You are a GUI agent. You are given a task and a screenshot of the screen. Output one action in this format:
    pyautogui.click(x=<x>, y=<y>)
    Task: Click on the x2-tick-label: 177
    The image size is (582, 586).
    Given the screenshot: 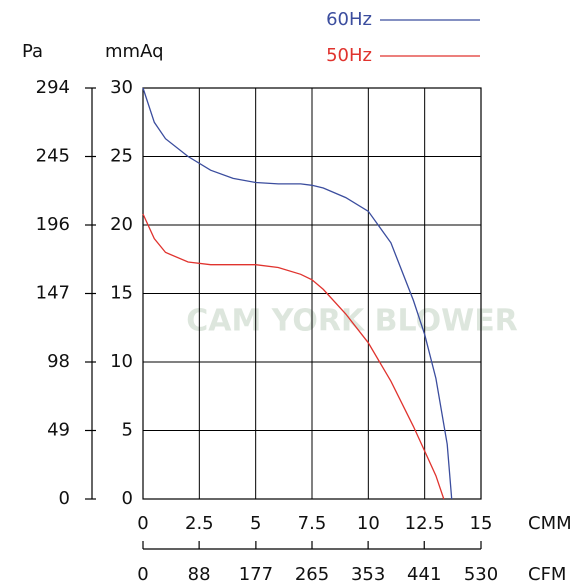 What is the action you would take?
    pyautogui.click(x=256, y=574)
    